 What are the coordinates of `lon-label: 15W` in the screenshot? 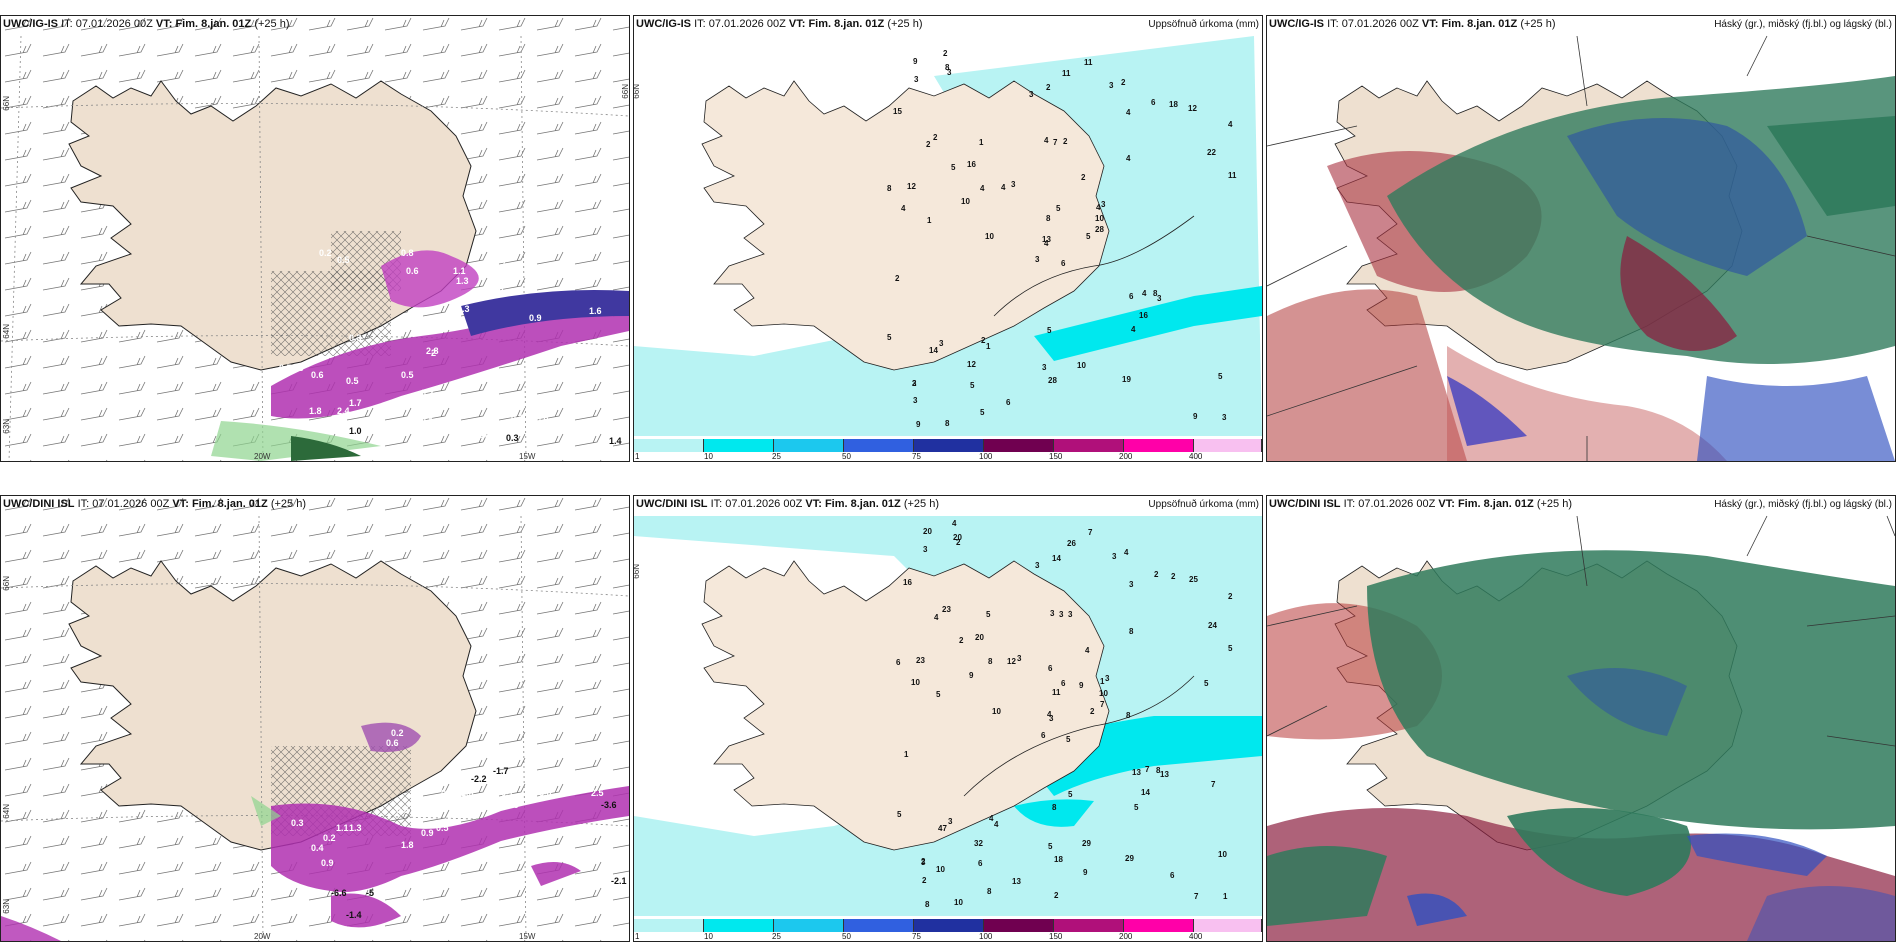 It's located at (527, 456).